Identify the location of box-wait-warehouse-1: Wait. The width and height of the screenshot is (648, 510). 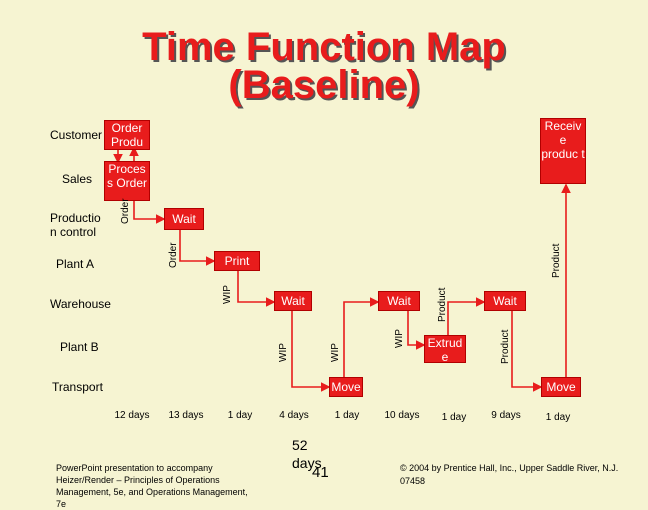
(293, 301).